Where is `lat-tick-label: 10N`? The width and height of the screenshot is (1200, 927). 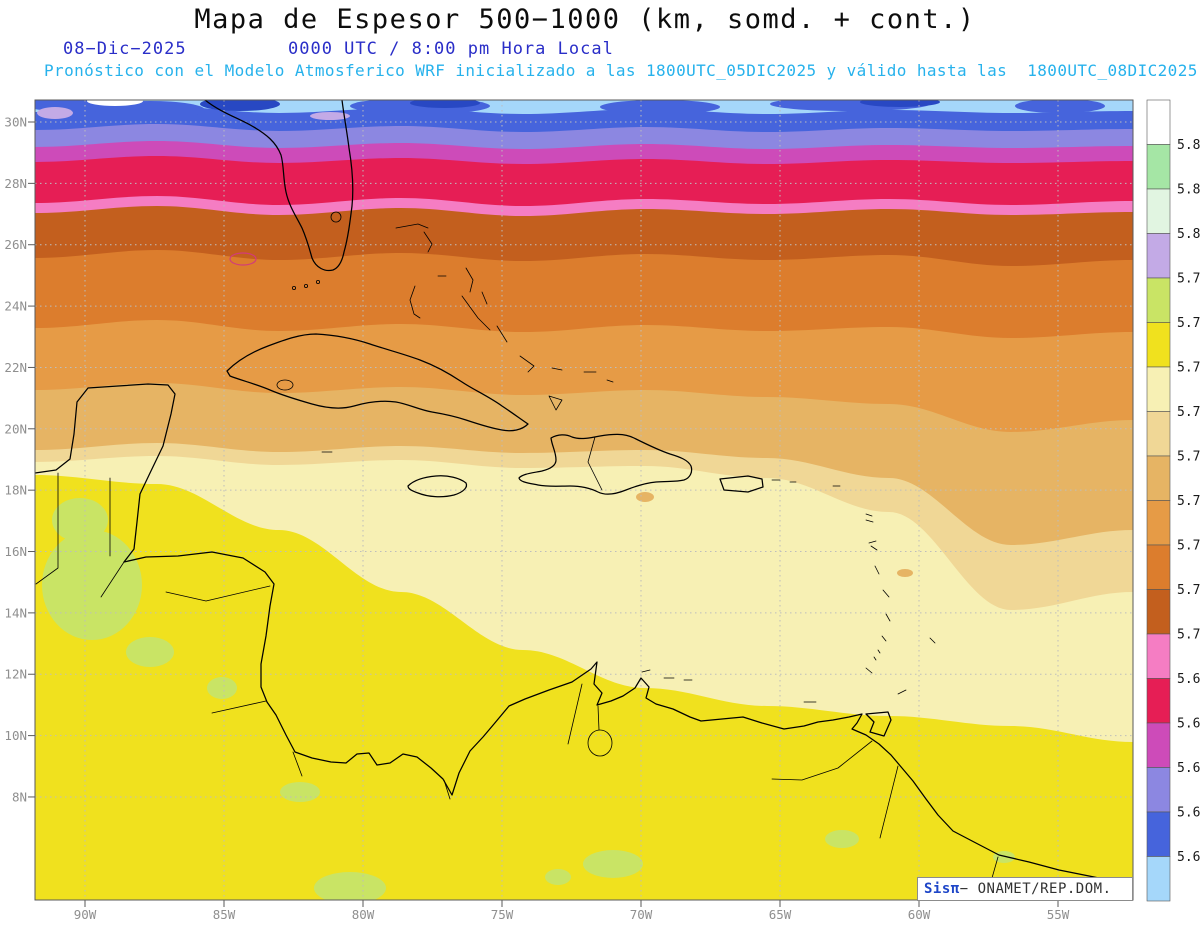
lat-tick-label: 10N is located at coordinates (15, 735).